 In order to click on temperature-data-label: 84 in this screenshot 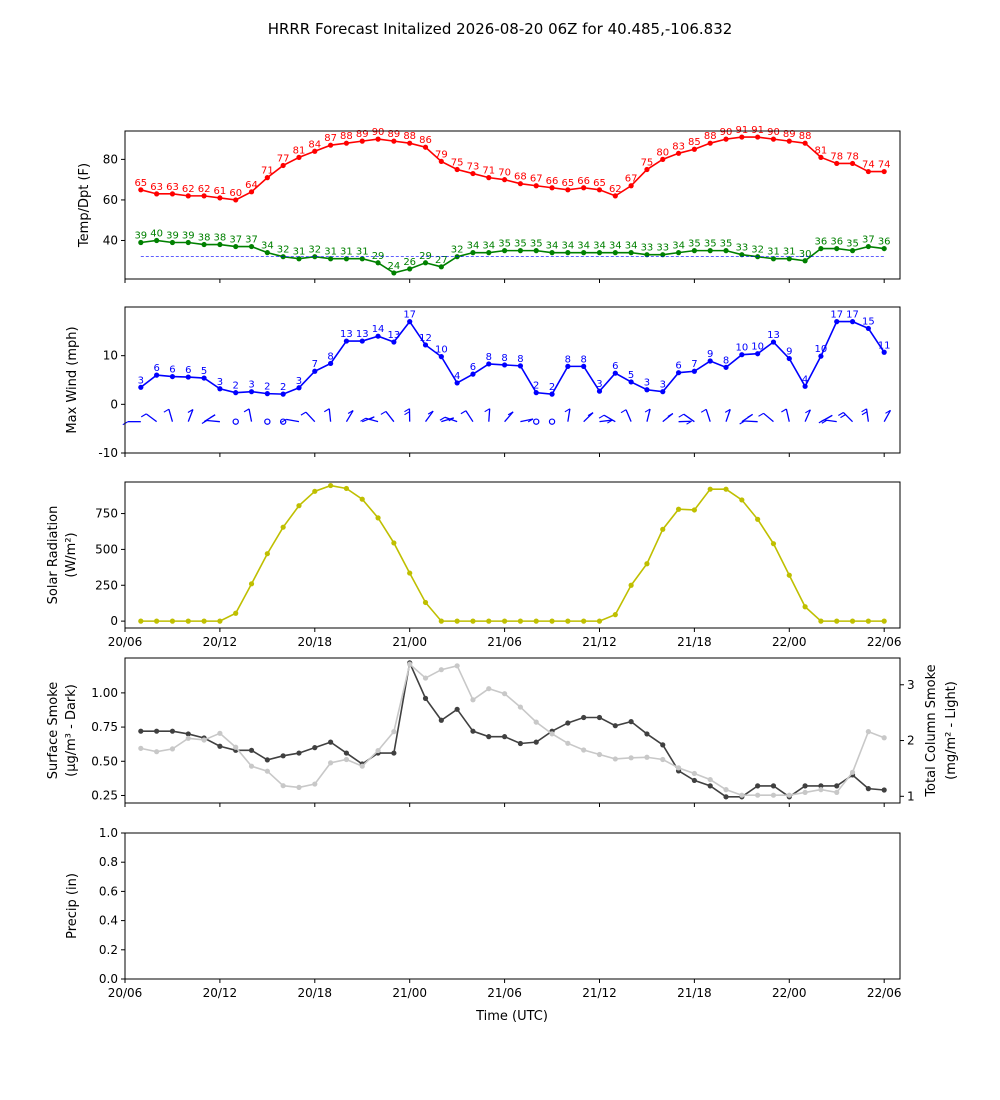, I will do `click(314, 144)`.